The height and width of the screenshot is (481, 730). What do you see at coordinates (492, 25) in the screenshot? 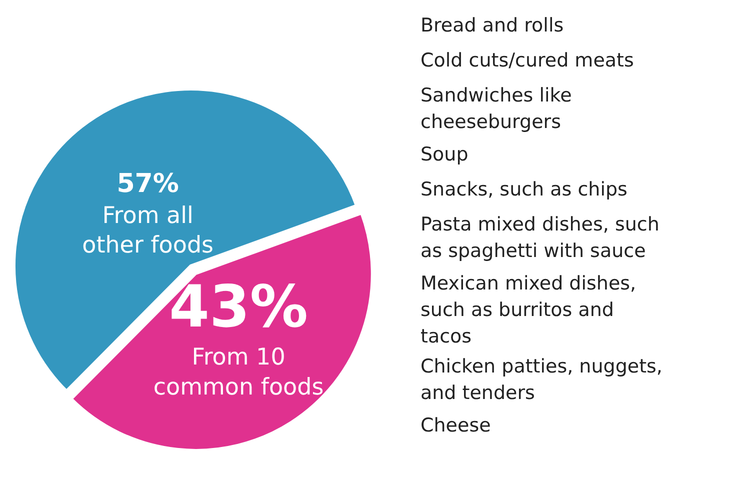
I see `text: Bread and rolls` at bounding box center [492, 25].